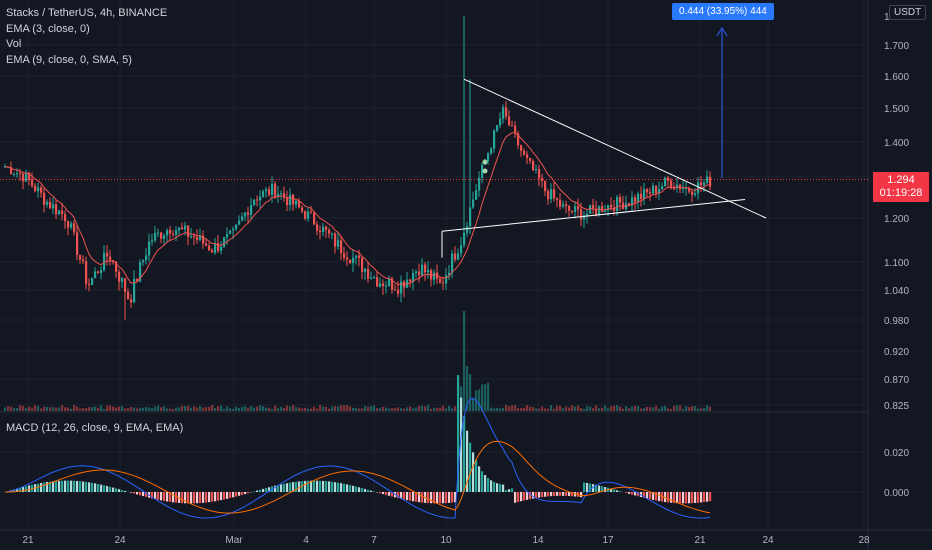  What do you see at coordinates (14, 44) in the screenshot?
I see `volume-legend: Vol` at bounding box center [14, 44].